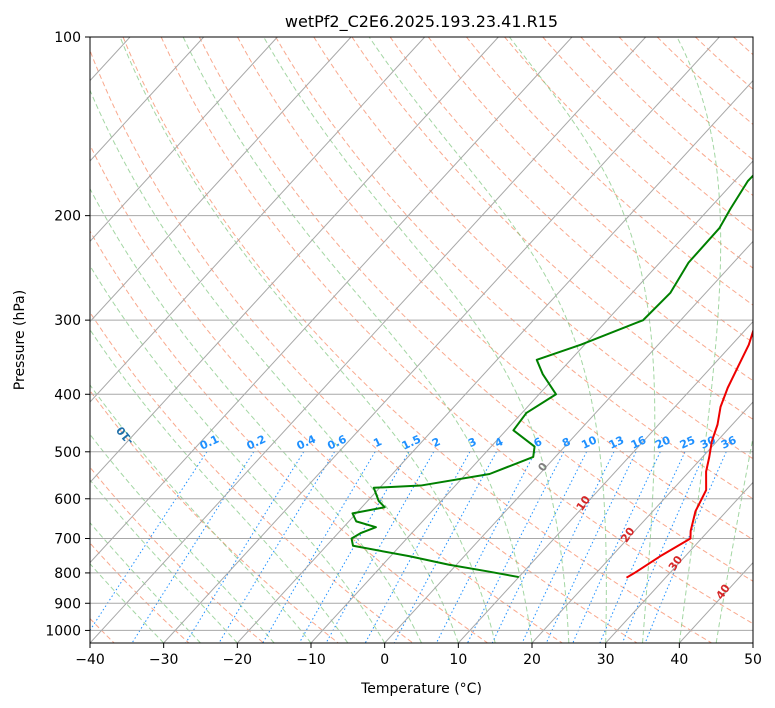 The width and height of the screenshot is (775, 708). I want to click on temperature-profile-line, so click(689, 453).